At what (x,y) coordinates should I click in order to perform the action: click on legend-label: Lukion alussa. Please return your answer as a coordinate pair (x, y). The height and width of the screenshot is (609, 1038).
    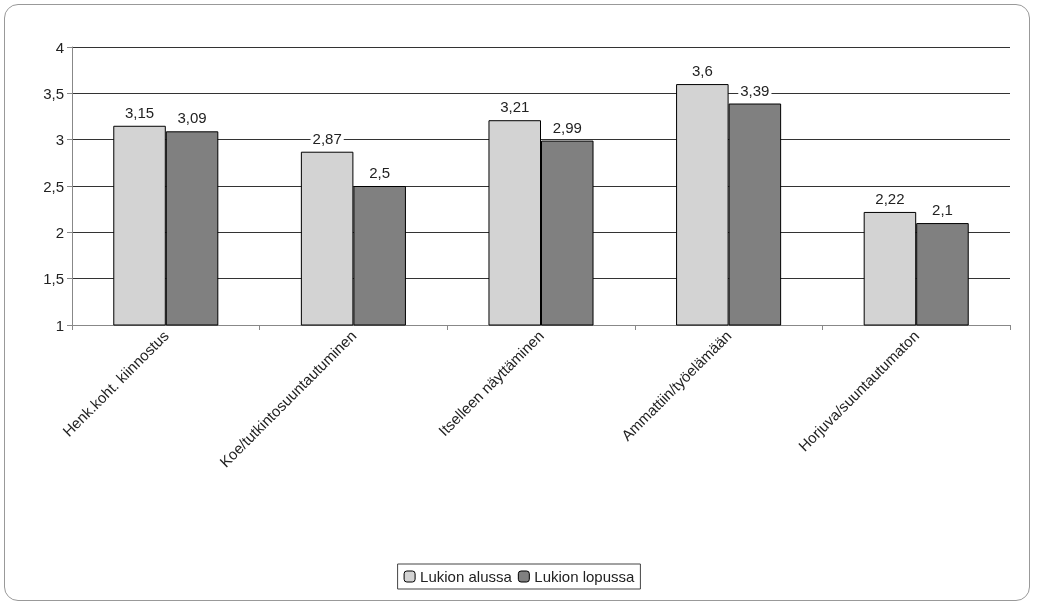
    Looking at the image, I should click on (466, 576).